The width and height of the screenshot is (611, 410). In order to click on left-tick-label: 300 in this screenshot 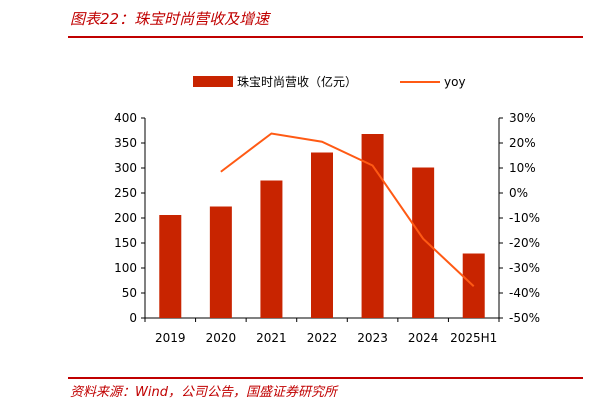, I will do `click(125, 168)`.